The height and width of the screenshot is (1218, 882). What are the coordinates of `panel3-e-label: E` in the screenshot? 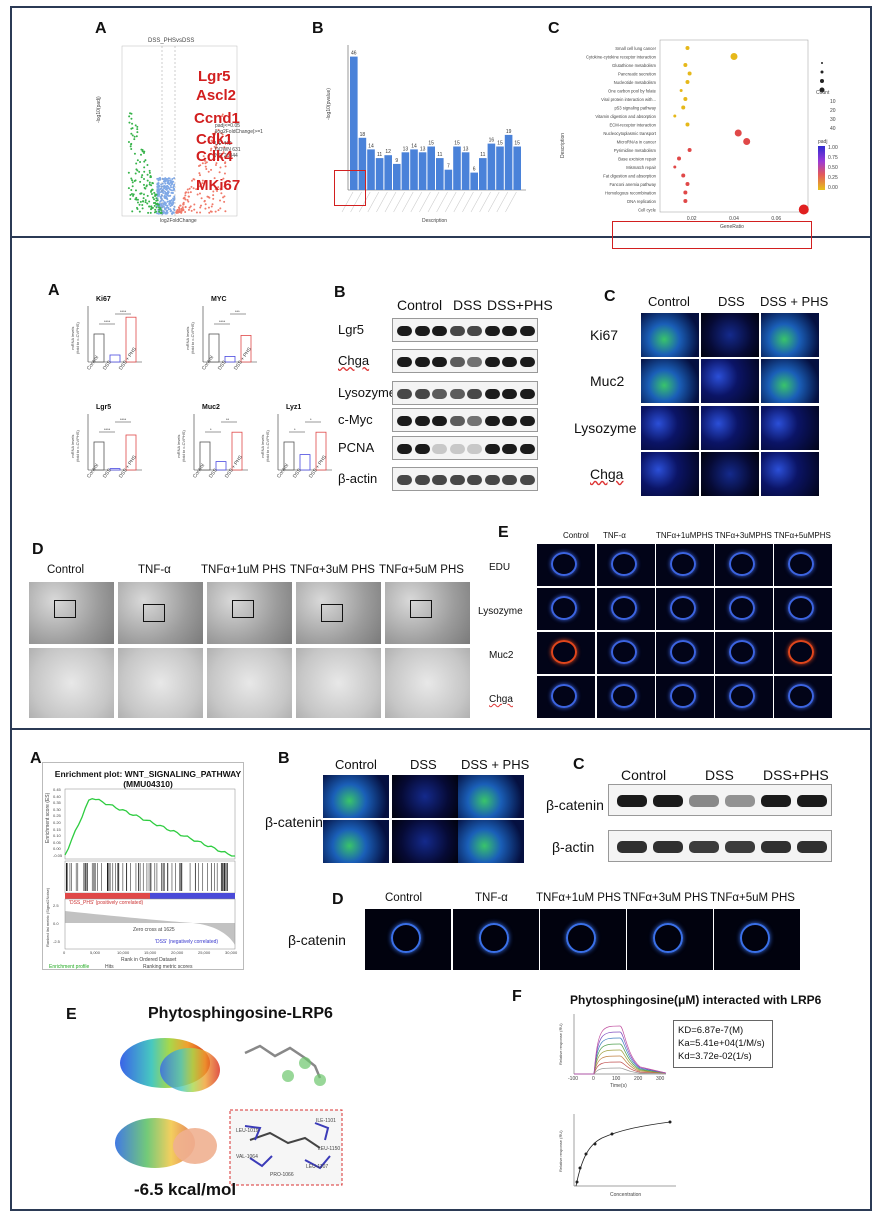 It's located at (71, 1014).